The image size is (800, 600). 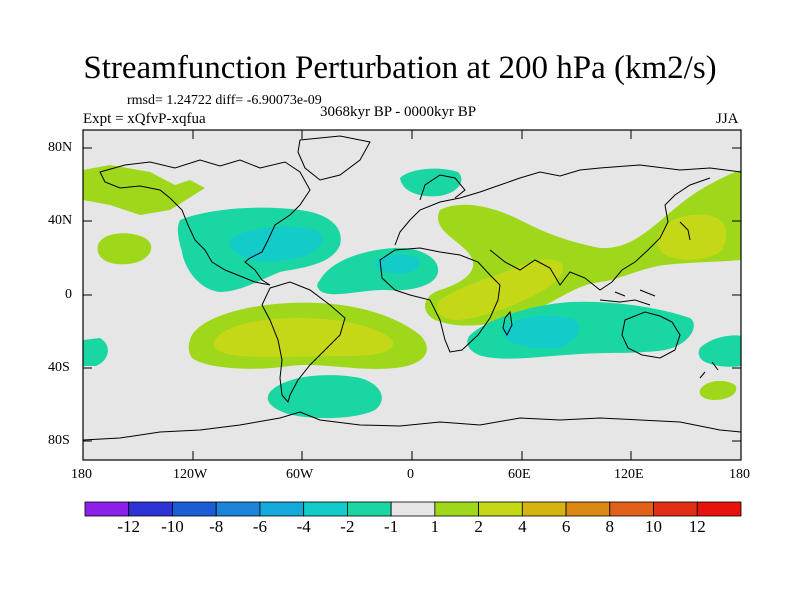 I want to click on coastline-south-america, so click(x=303, y=342).